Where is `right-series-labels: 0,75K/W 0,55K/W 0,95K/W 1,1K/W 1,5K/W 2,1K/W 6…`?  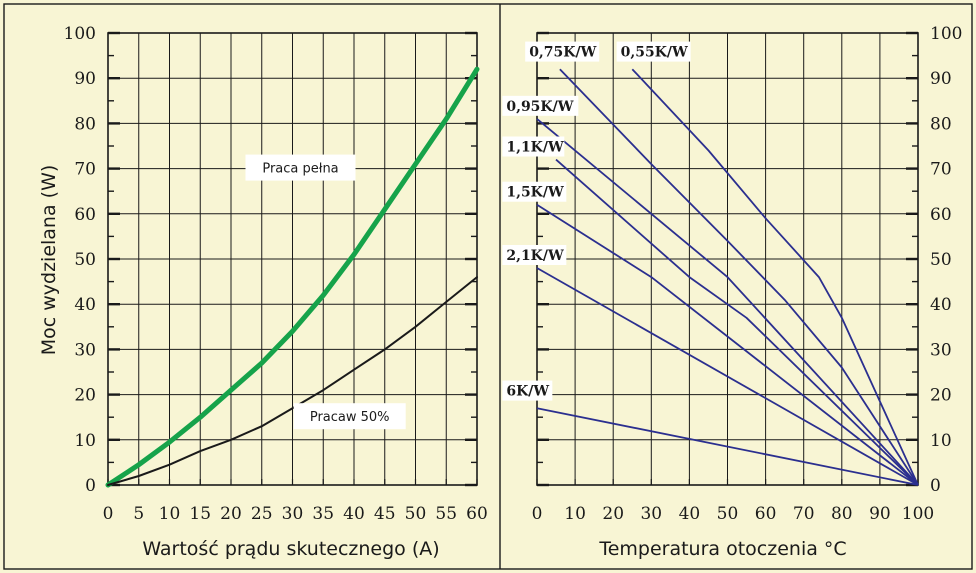 right-series-labels: 0,75K/W 0,55K/W 0,95K/W 1,1K/W 1,5K/W 2,1K/W 6… is located at coordinates (596, 221).